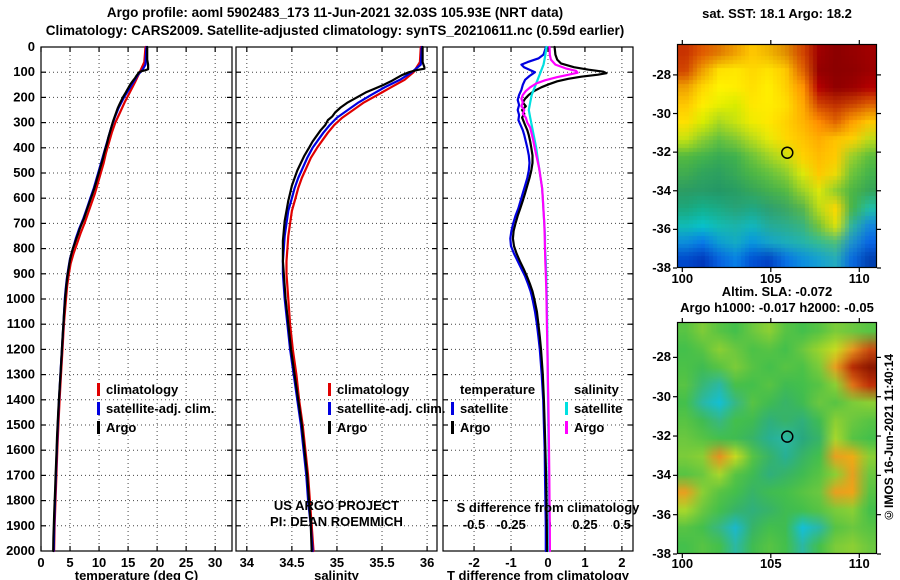 The image size is (900, 580). I want to click on svg-text: 100, so click(24, 71).